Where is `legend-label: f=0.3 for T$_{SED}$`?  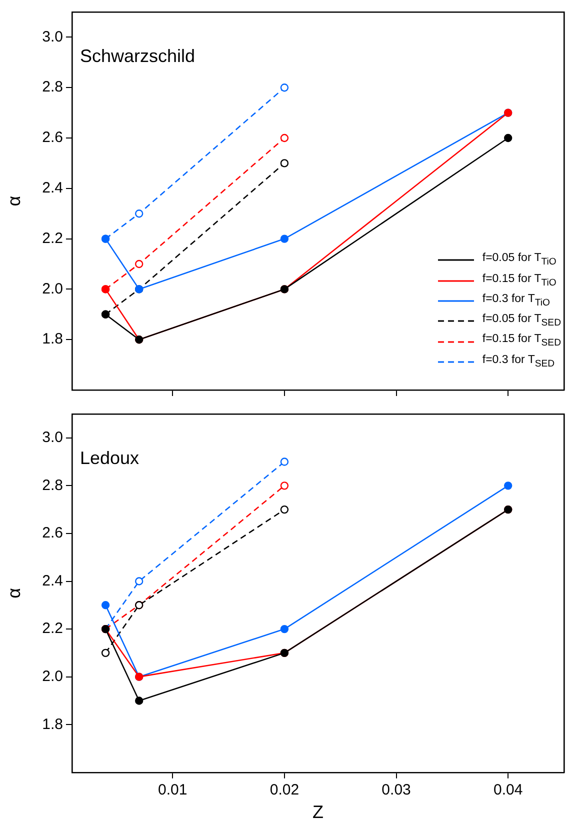 legend-label: f=0.3 for T$_{SED}$ is located at coordinates (518, 361).